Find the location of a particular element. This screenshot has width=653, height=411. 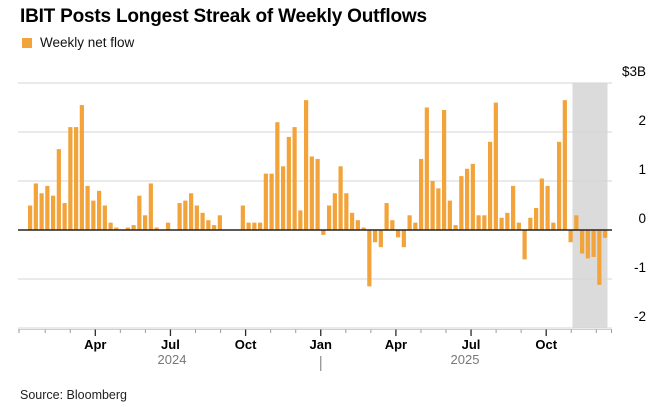

y-axis-label: 0 is located at coordinates (642, 218).